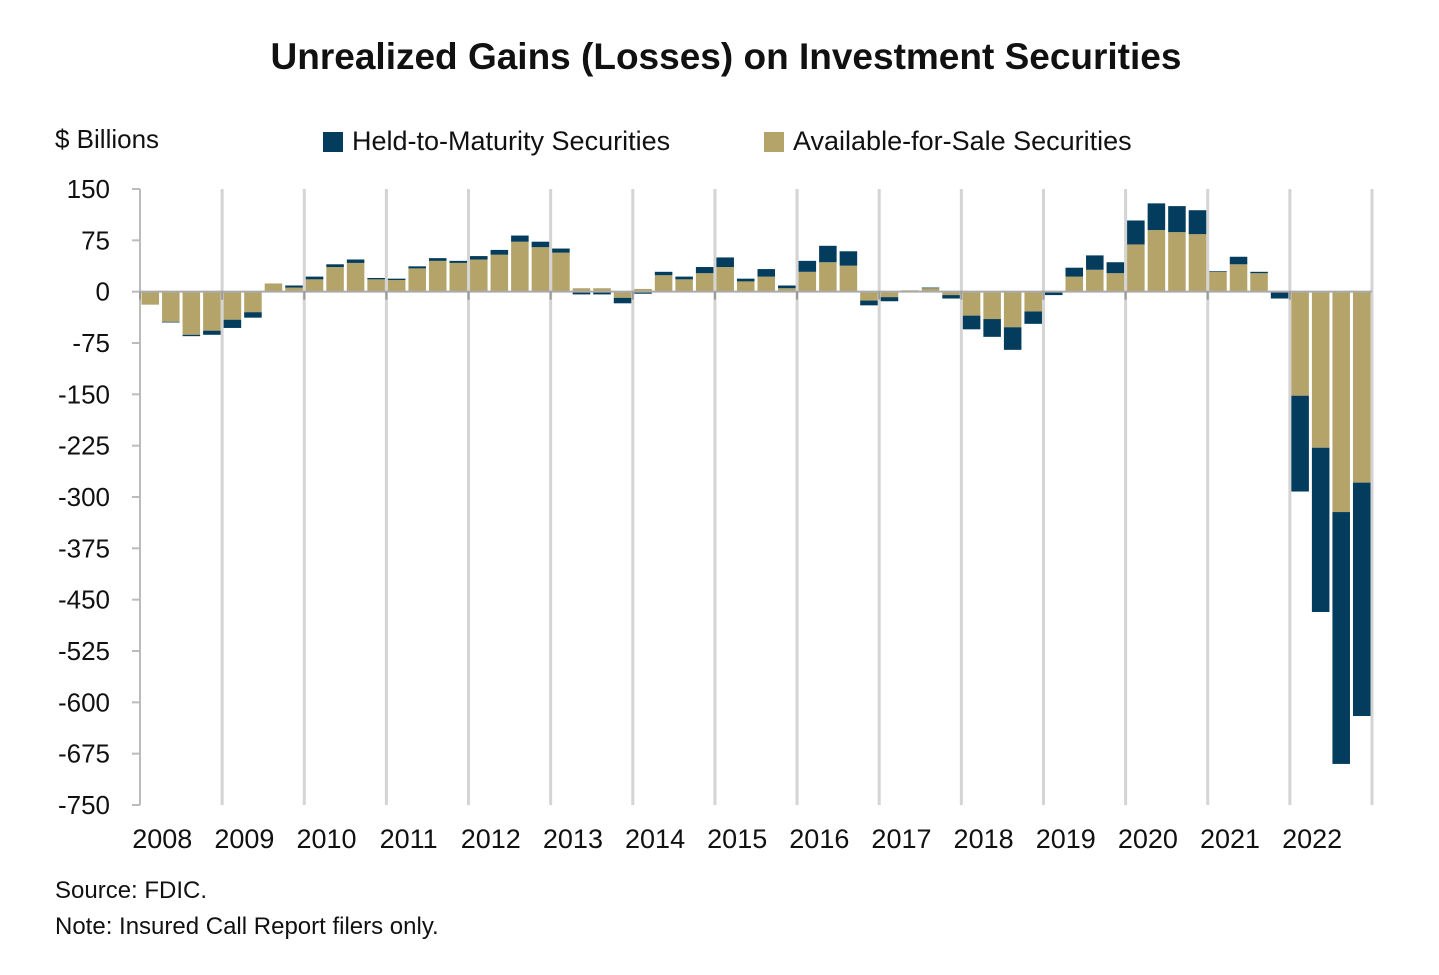  What do you see at coordinates (655, 839) in the screenshot?
I see `x-tick-label: 2014` at bounding box center [655, 839].